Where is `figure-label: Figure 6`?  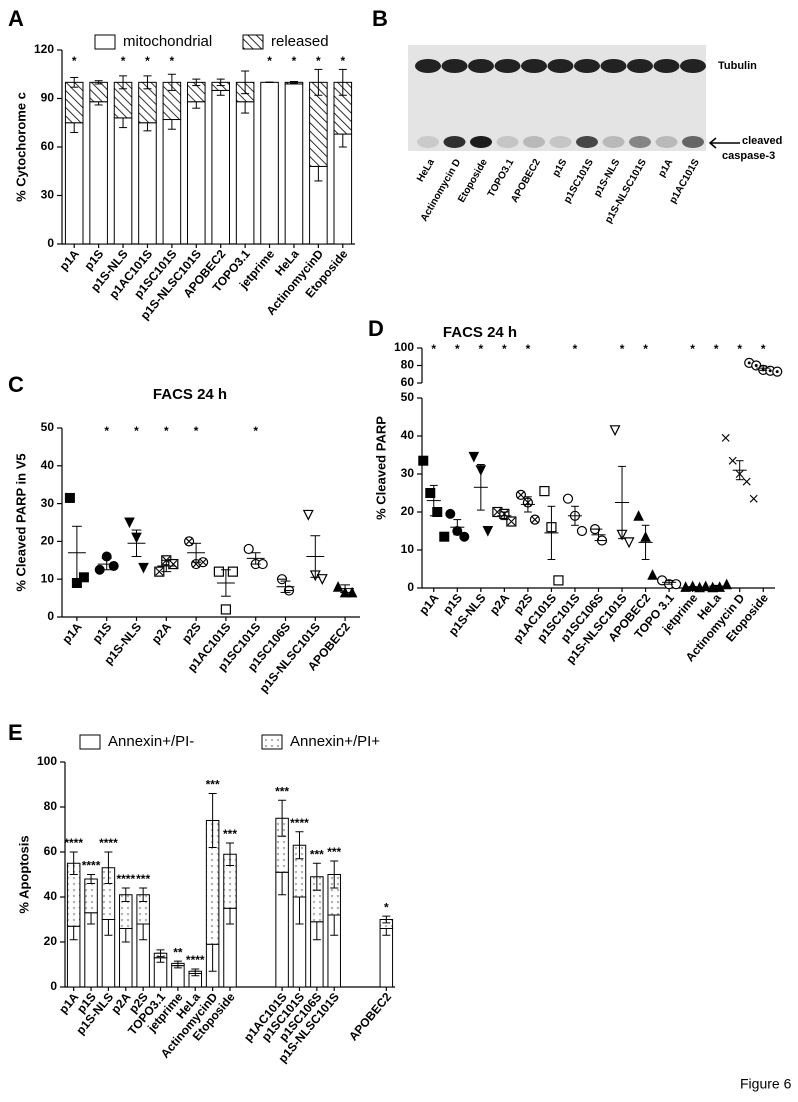
figure-label: Figure 6 is located at coordinates (766, 1084).